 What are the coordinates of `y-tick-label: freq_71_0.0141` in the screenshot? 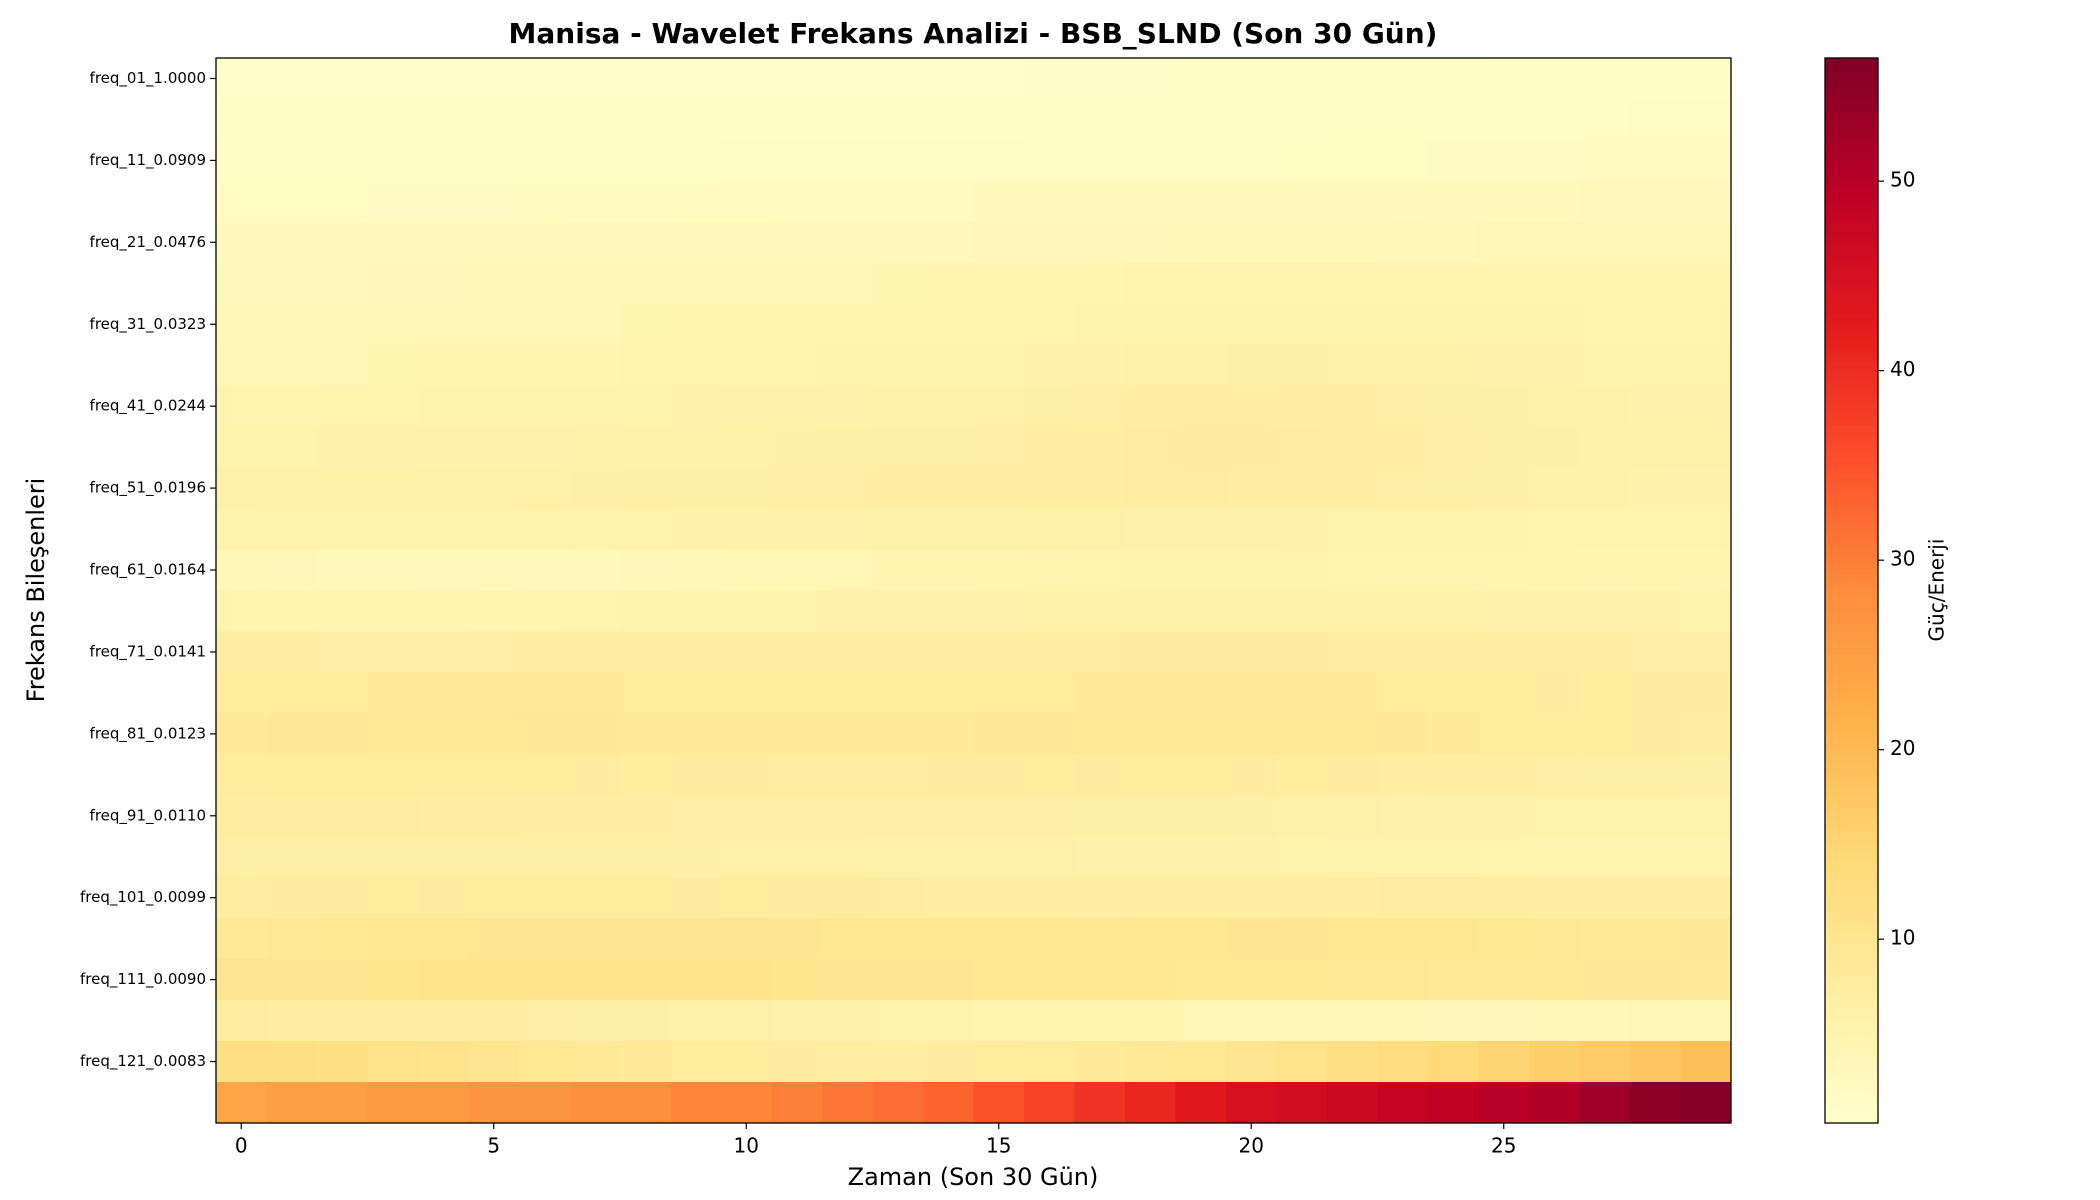 It's located at (148, 651).